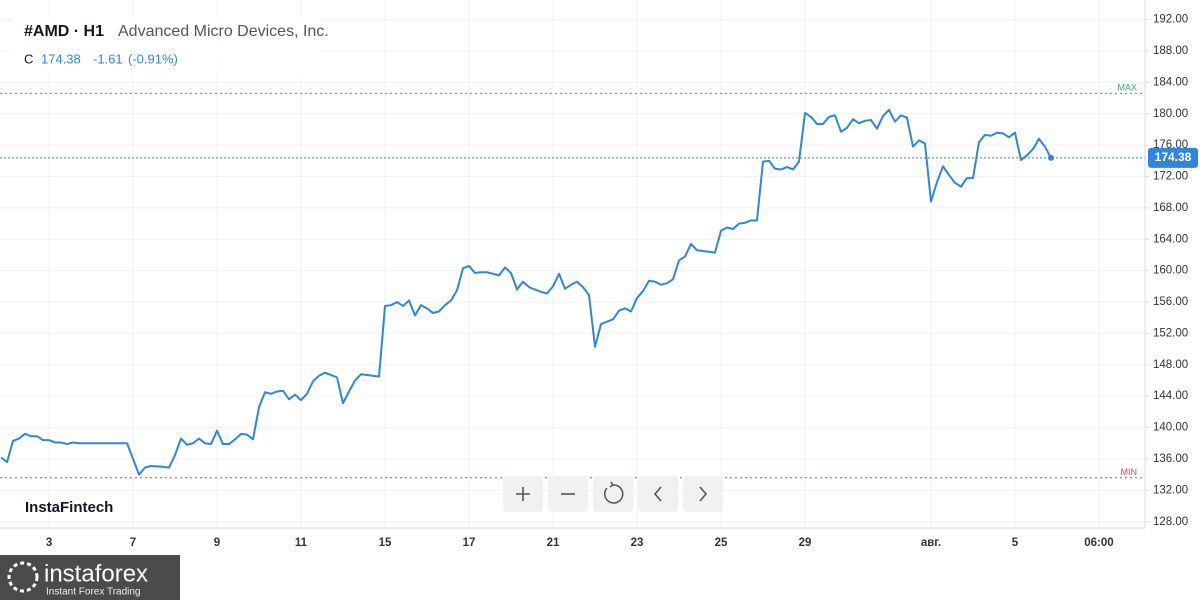 This screenshot has width=1200, height=605. What do you see at coordinates (1170, 20) in the screenshot?
I see `y-tick-label: 192.00` at bounding box center [1170, 20].